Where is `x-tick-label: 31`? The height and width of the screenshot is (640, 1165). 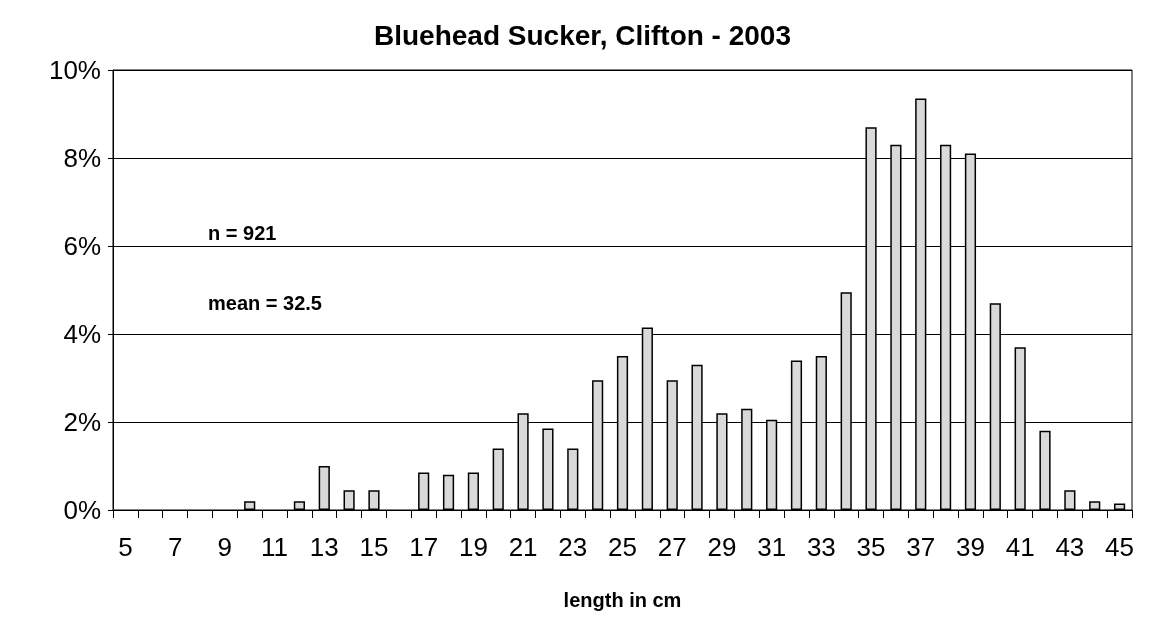
x-tick-label: 31 is located at coordinates (772, 547).